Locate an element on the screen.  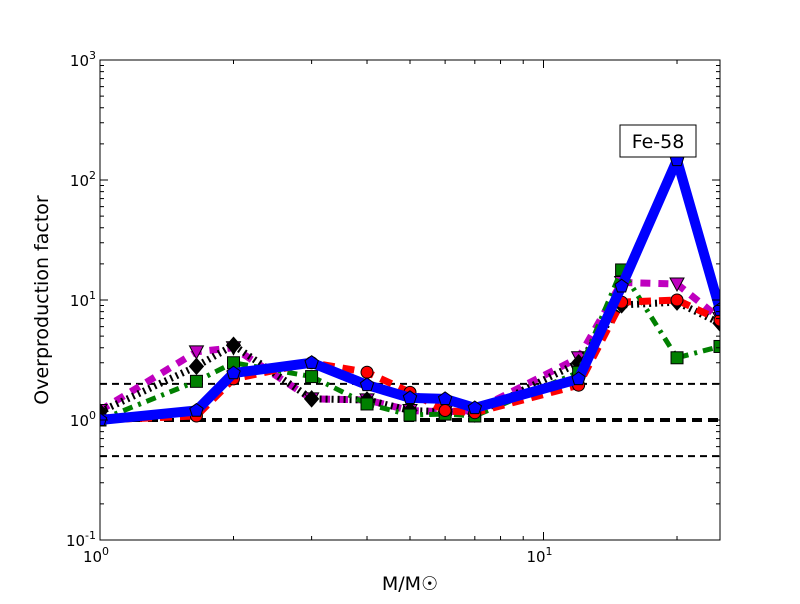
annotation-label: Fe-58 is located at coordinates (658, 142).